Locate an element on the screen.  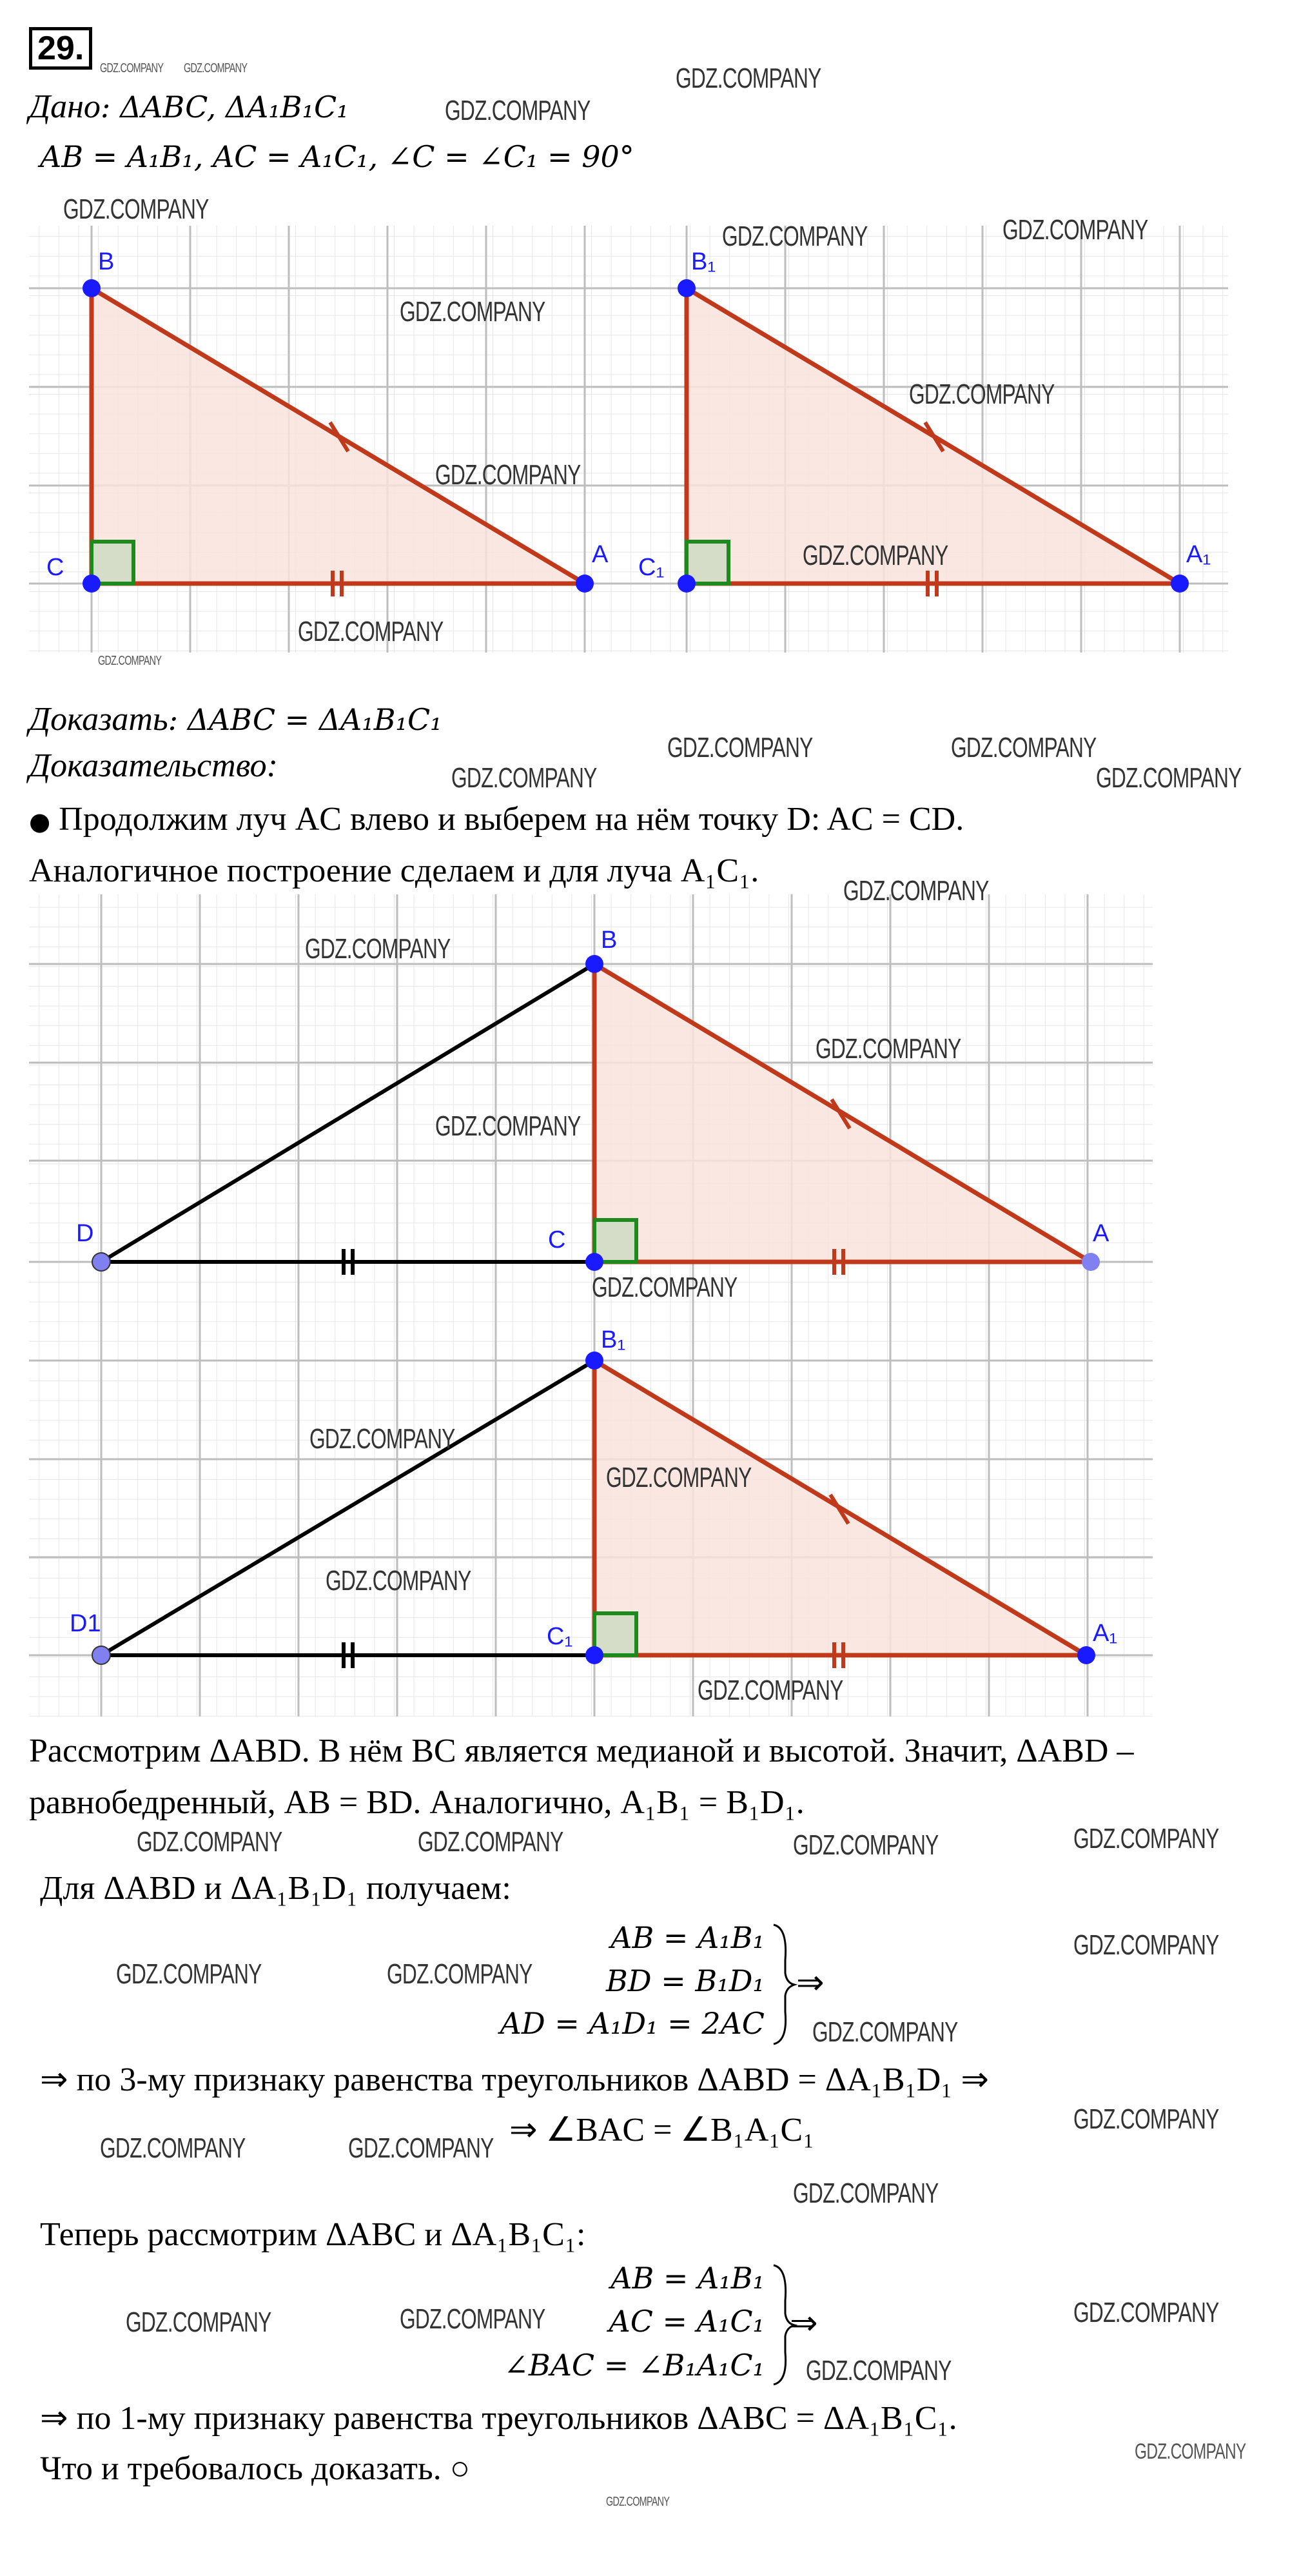
tick-mark is located at coordinates (339, 437).